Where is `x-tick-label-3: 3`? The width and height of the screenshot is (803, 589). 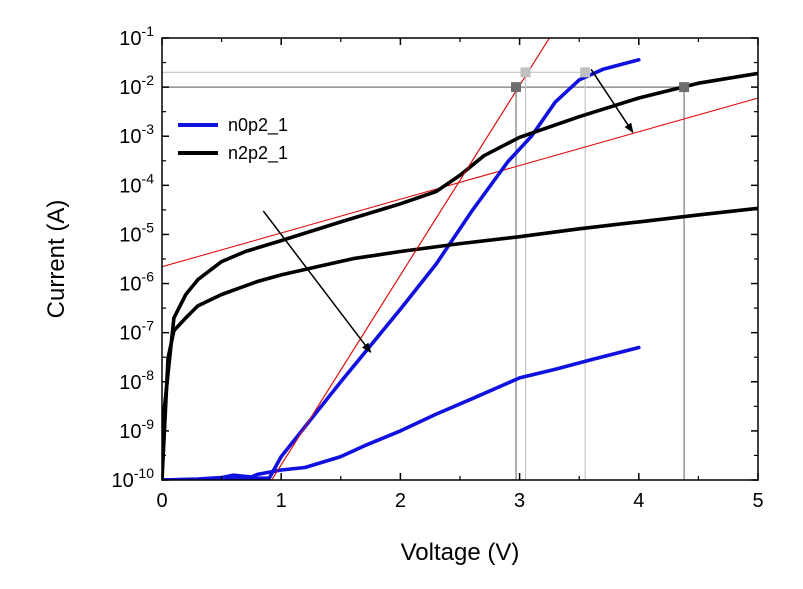
x-tick-label-3: 3 is located at coordinates (519, 501).